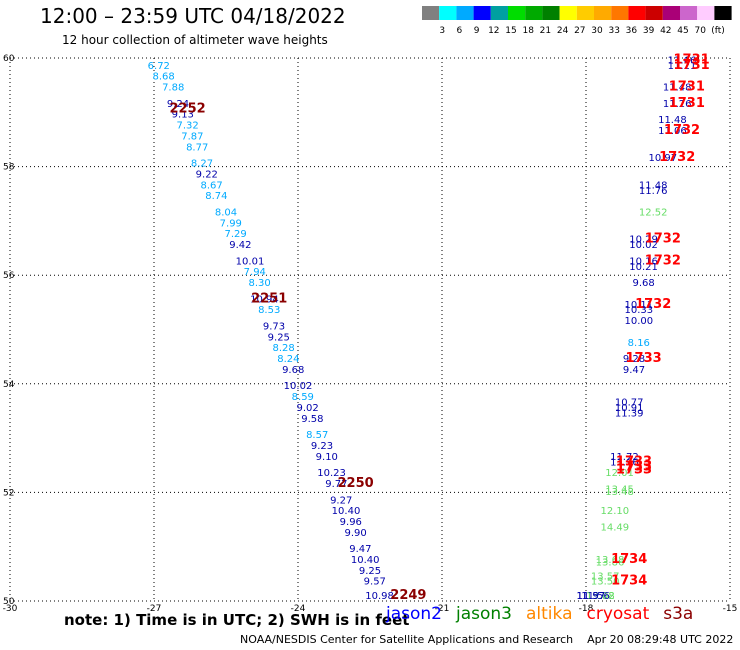  Describe the element at coordinates (202, 164) in the screenshot. I see `swh-label: 8.27` at that location.